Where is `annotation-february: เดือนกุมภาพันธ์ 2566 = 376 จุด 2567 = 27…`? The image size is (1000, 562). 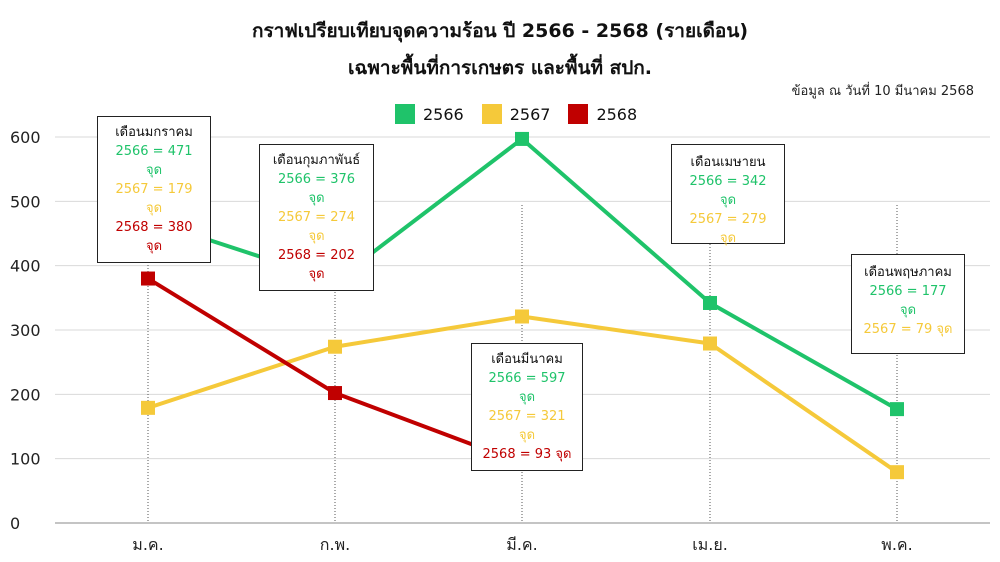 annotation-february: เดือนกุมภาพันธ์ 2566 = 376 จุด 2567 = 27… is located at coordinates (316, 217).